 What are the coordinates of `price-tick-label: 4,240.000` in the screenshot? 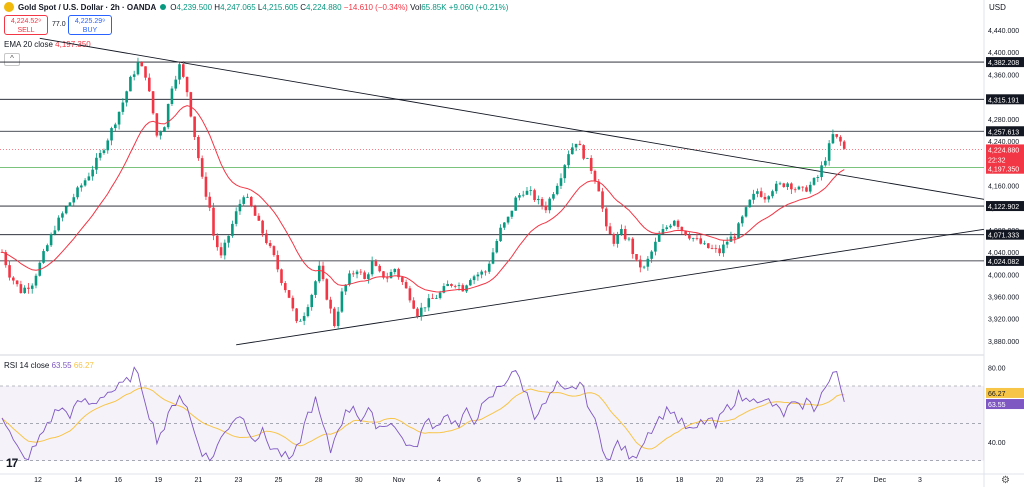 It's located at (1003, 142).